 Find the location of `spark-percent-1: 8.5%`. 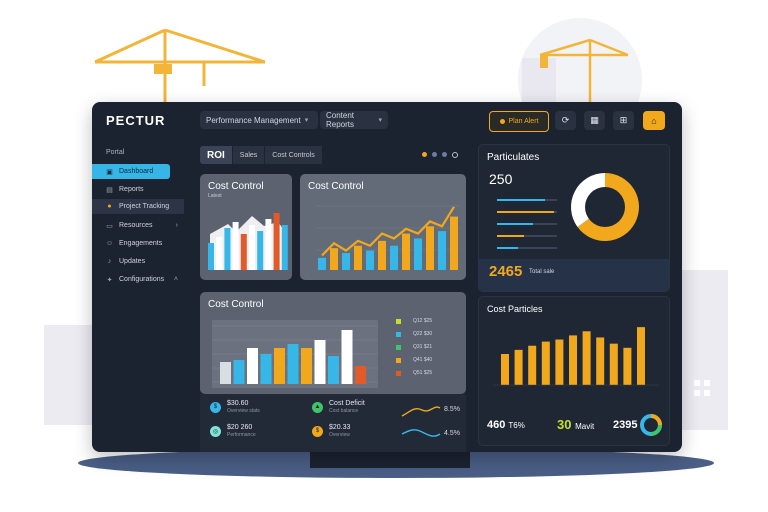

spark-percent-1: 8.5% is located at coordinates (452, 409).